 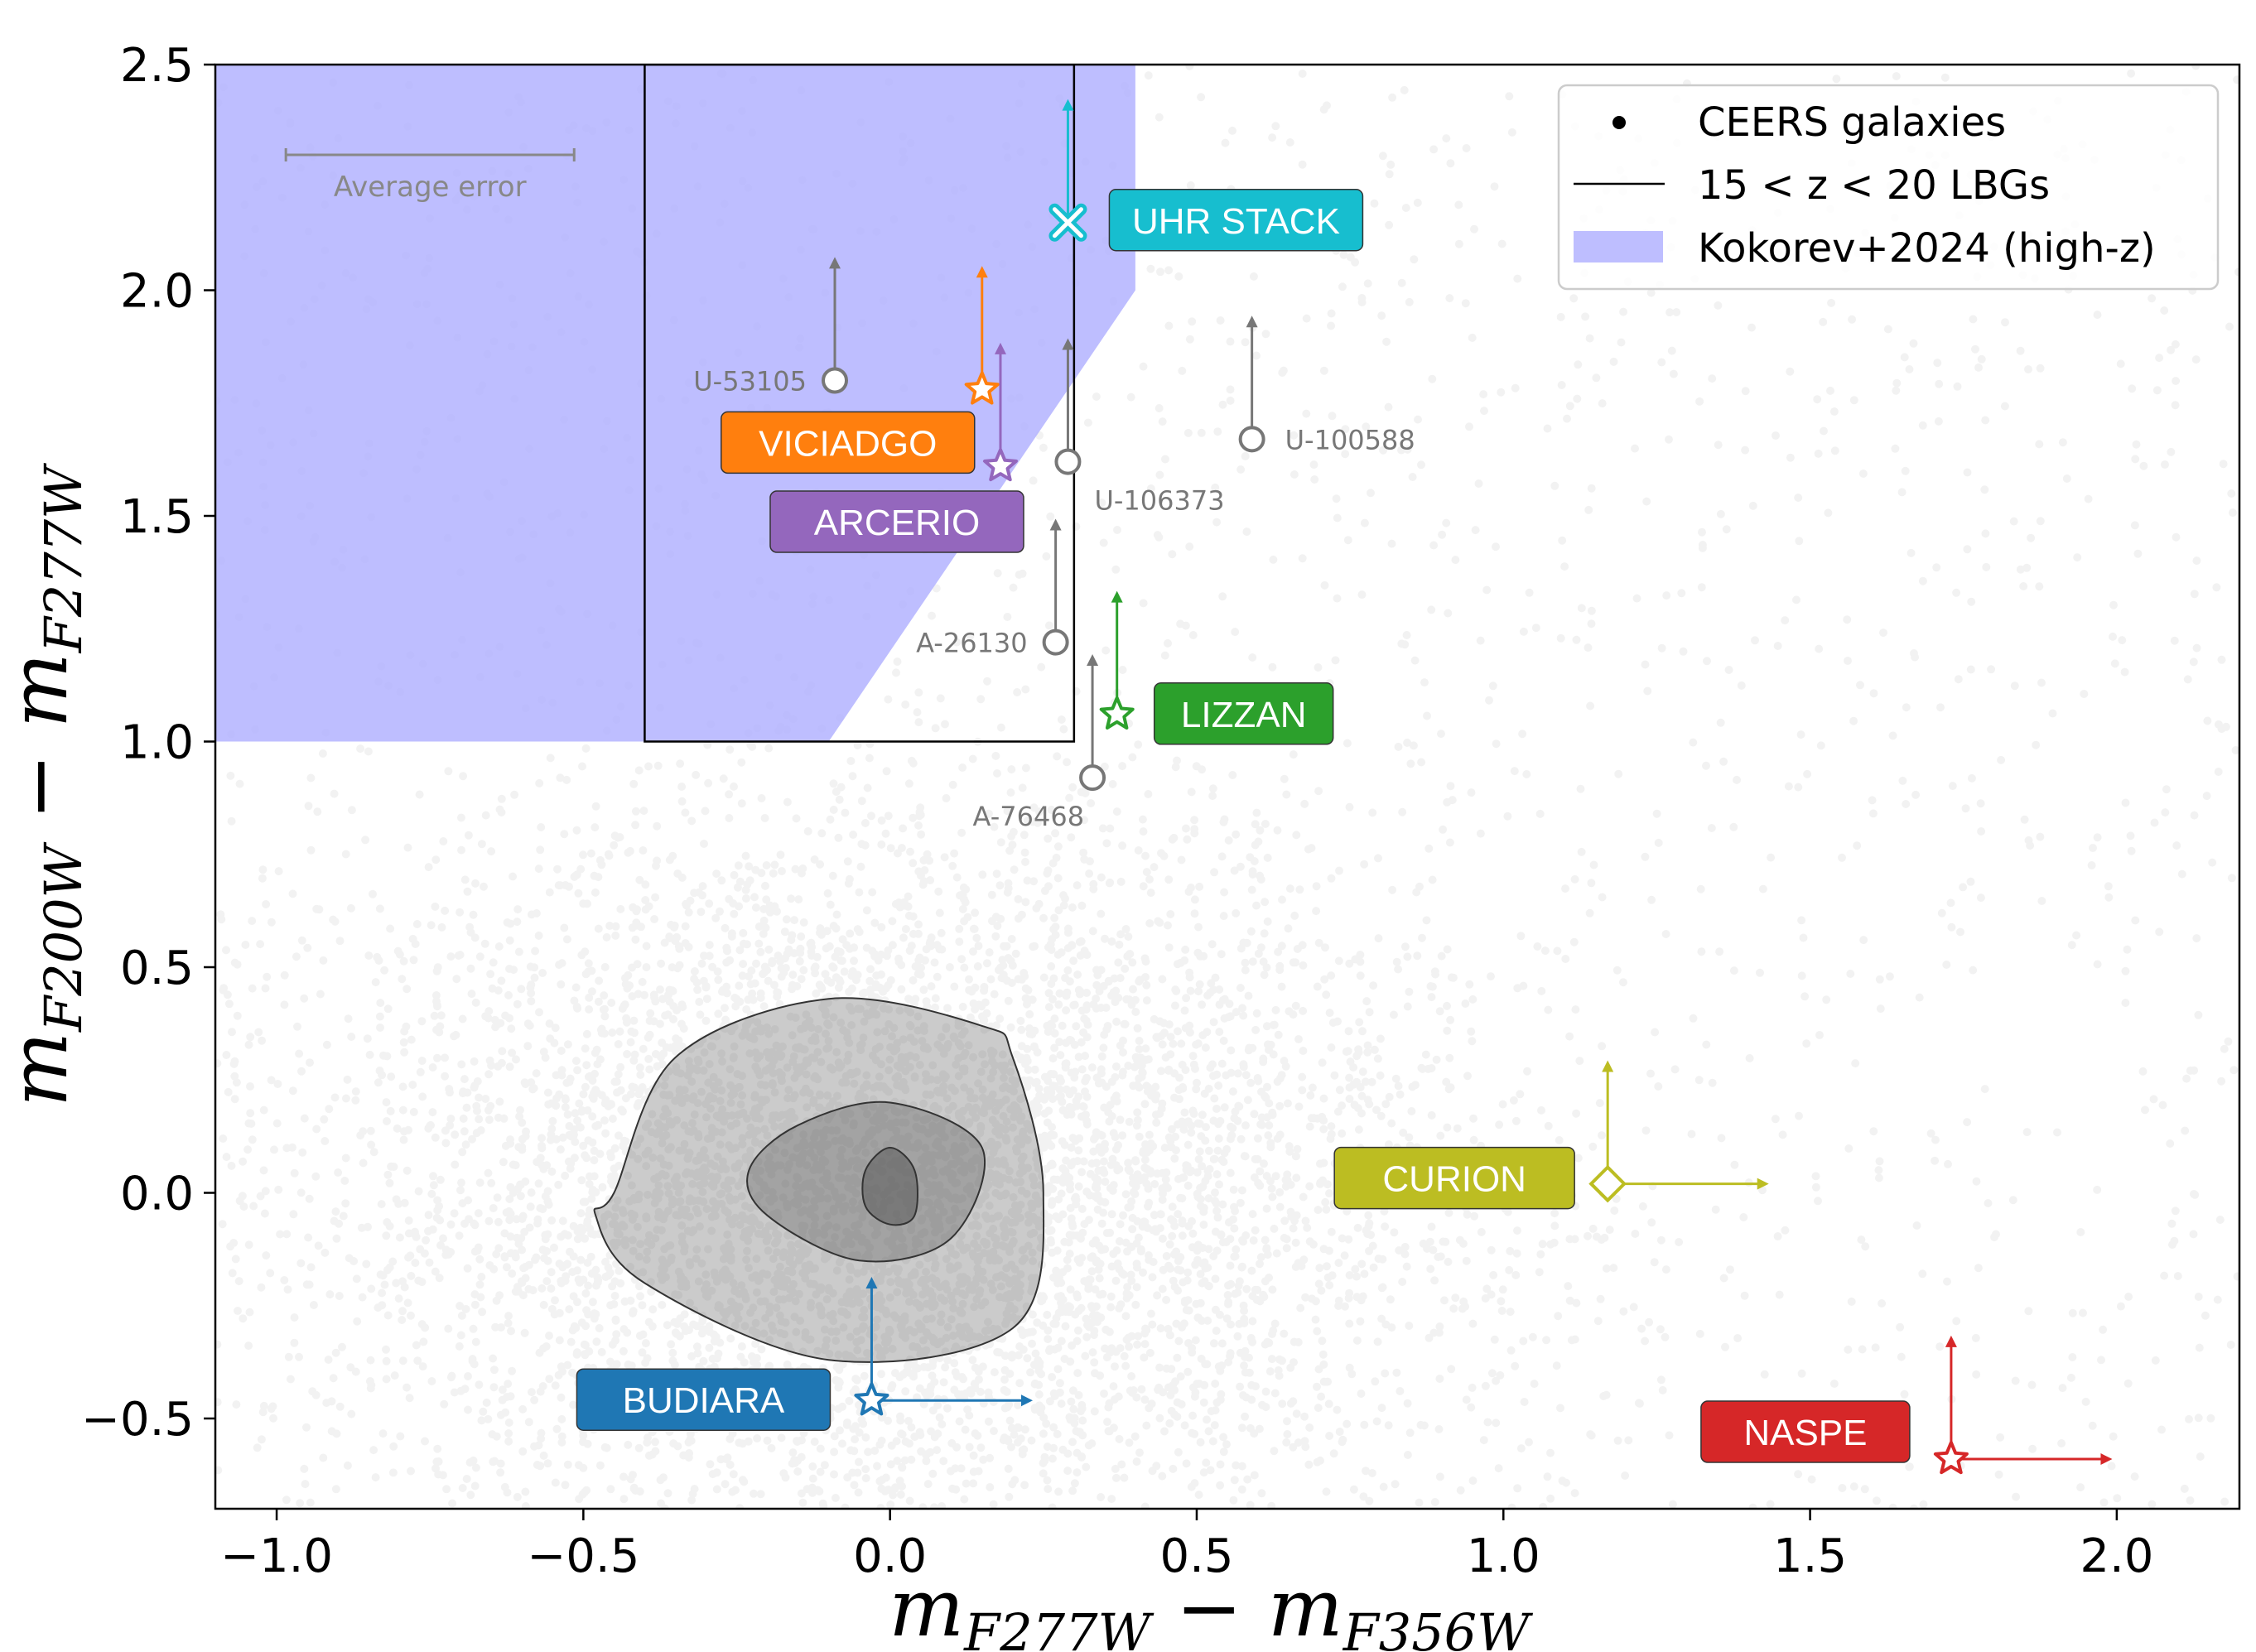 What do you see at coordinates (157, 968) in the screenshot?
I see `y-tick-label: 0.5` at bounding box center [157, 968].